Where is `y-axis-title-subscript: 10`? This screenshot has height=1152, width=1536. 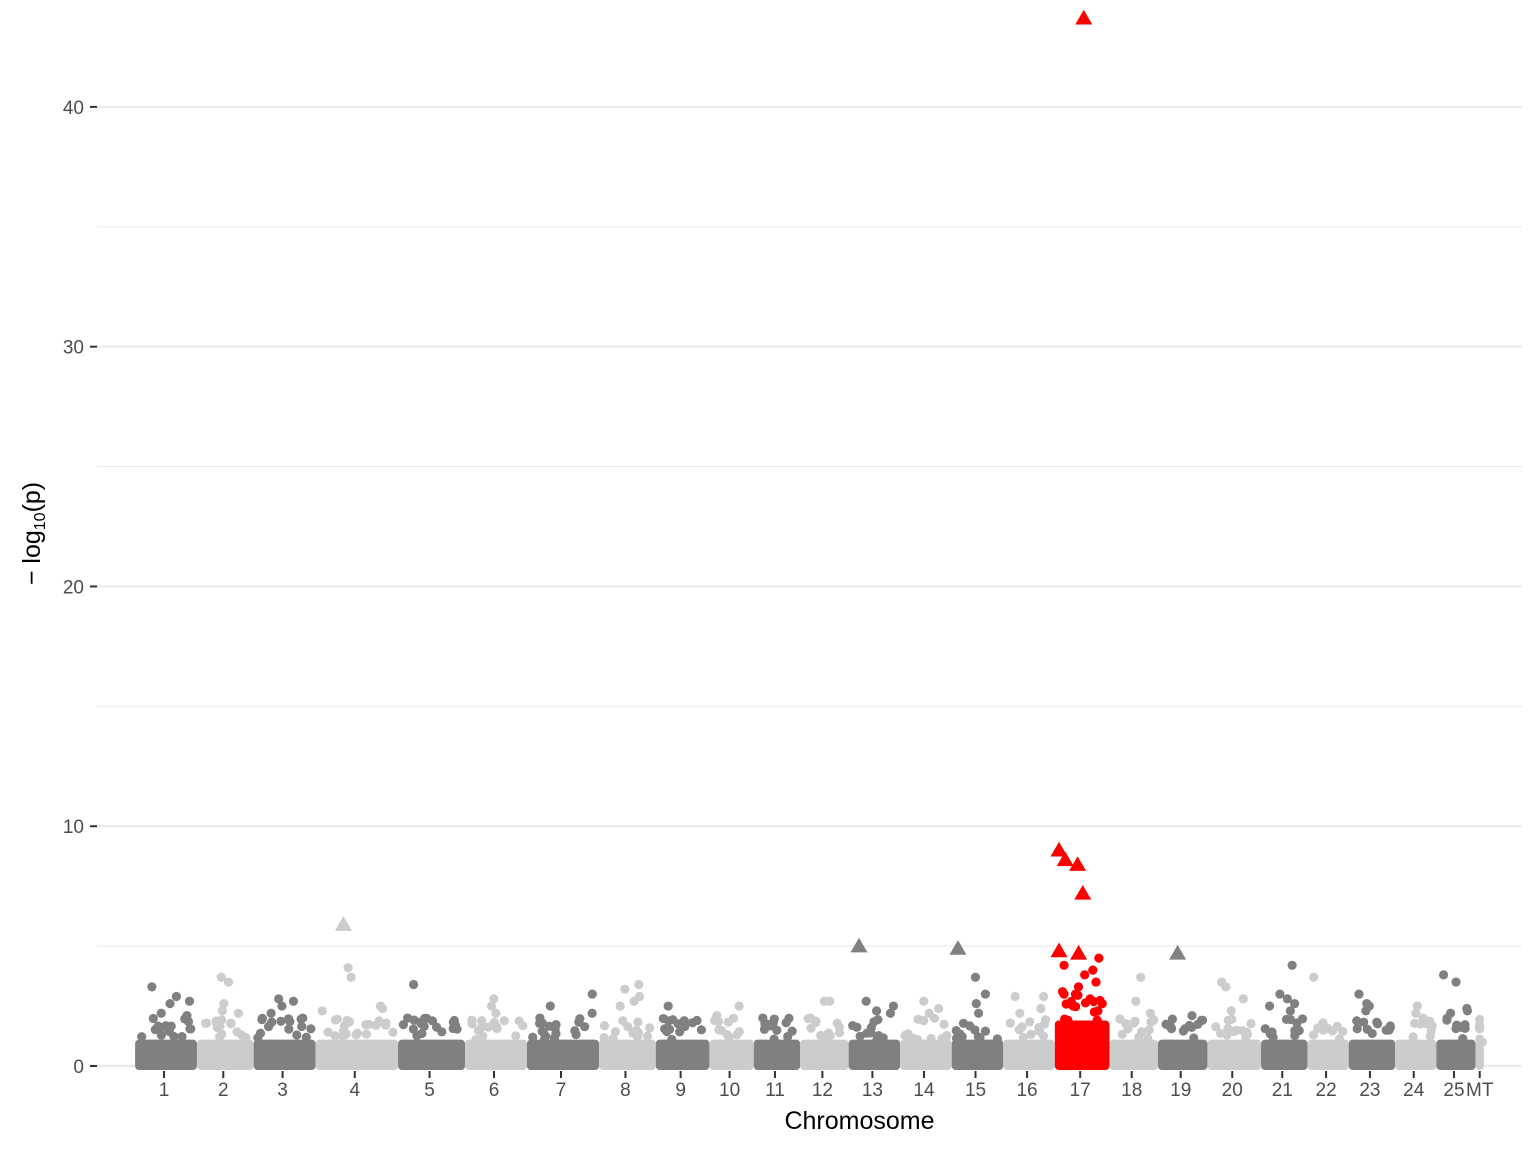
y-axis-title-subscript: 10 is located at coordinates (40, 521).